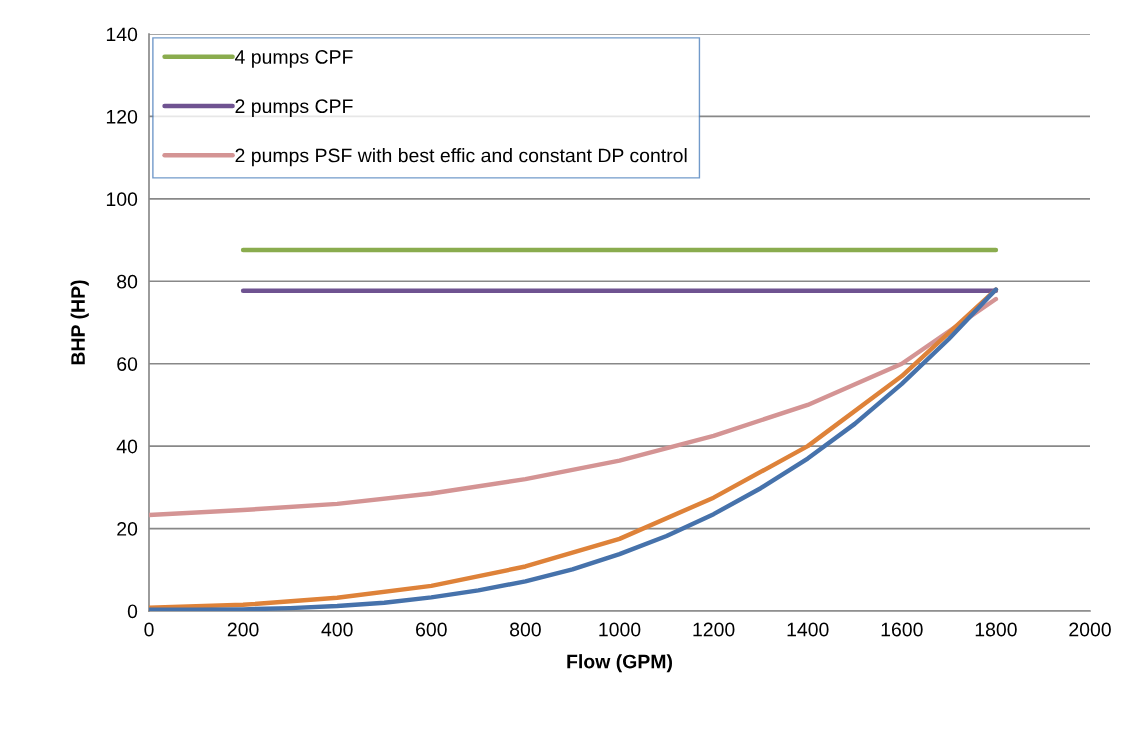  What do you see at coordinates (808, 629) in the screenshot?
I see `x-tick-label: 1400` at bounding box center [808, 629].